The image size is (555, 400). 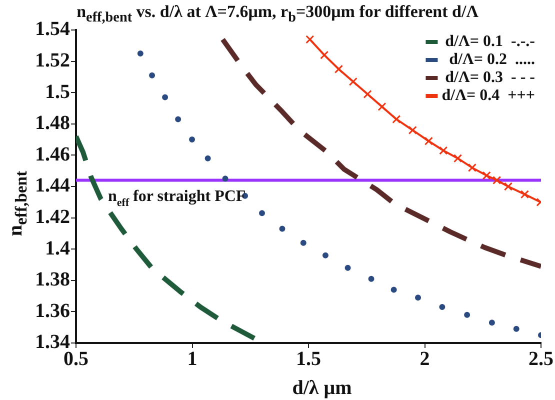 What do you see at coordinates (76, 359) in the screenshot?
I see `x-tick-label: 0.5` at bounding box center [76, 359].